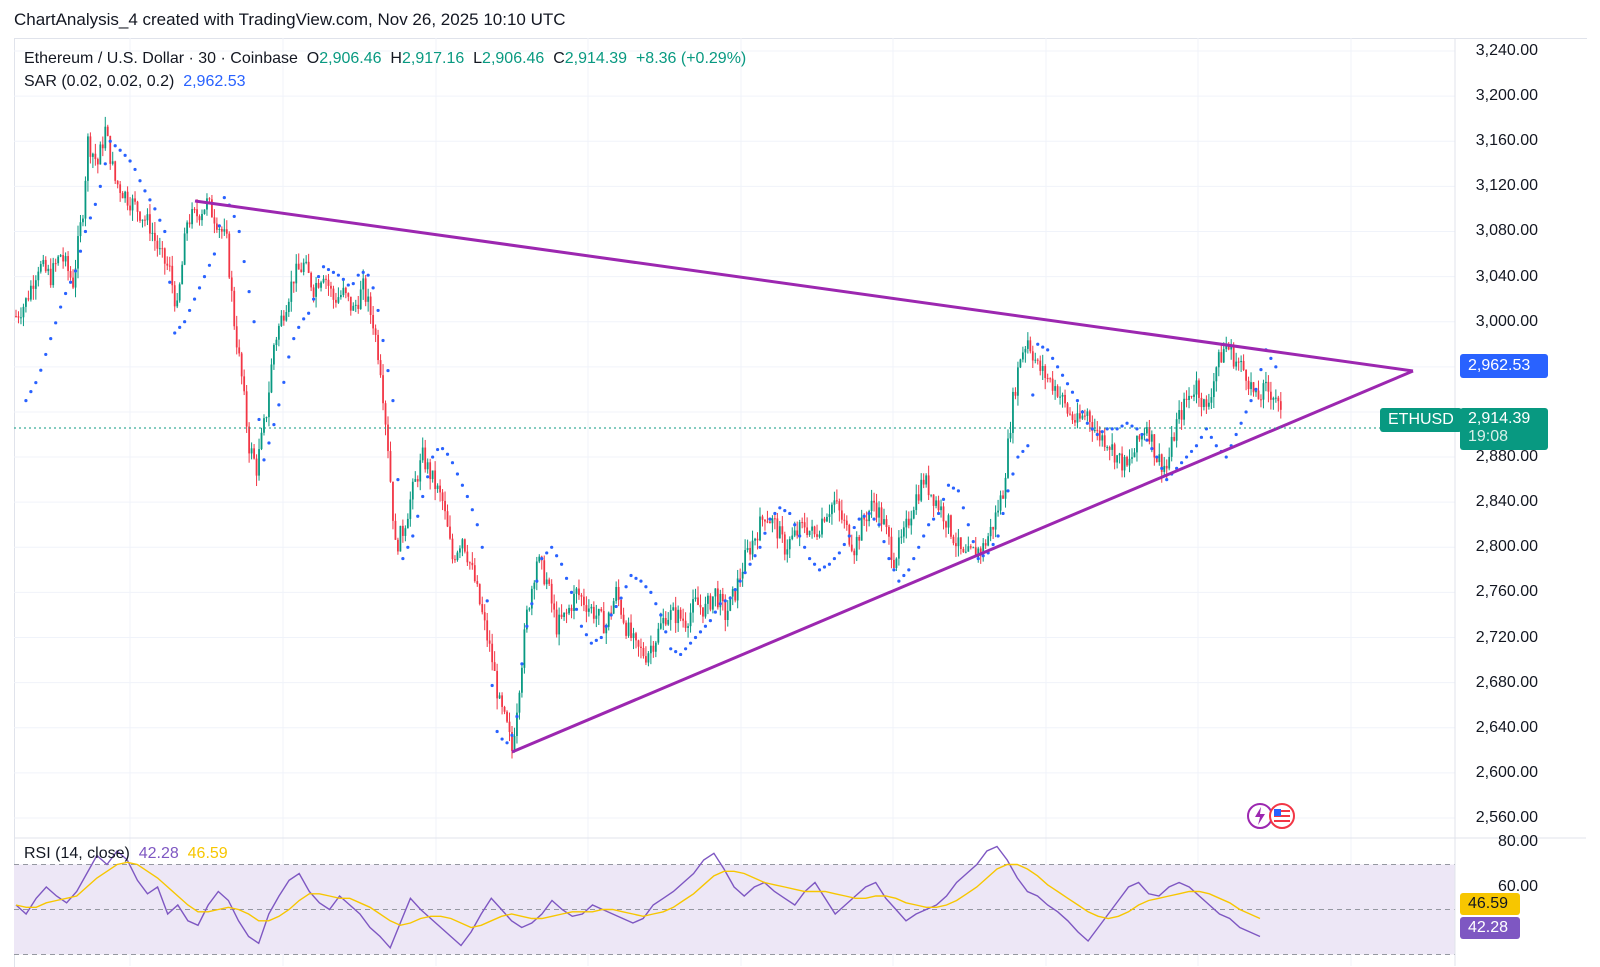 This screenshot has width=1600, height=967. I want to click on rsi-ma-tag: 46.59, so click(1490, 904).